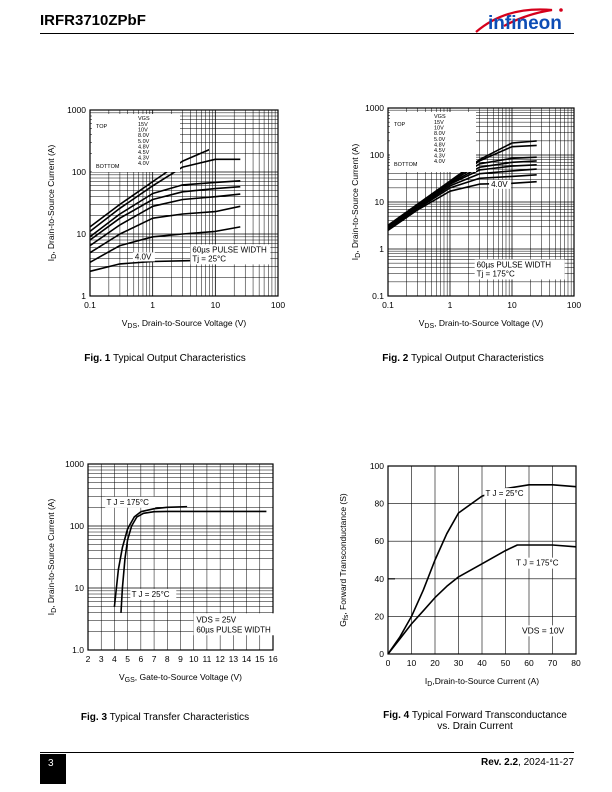  I want to click on x-tick-label: 70, so click(553, 663).